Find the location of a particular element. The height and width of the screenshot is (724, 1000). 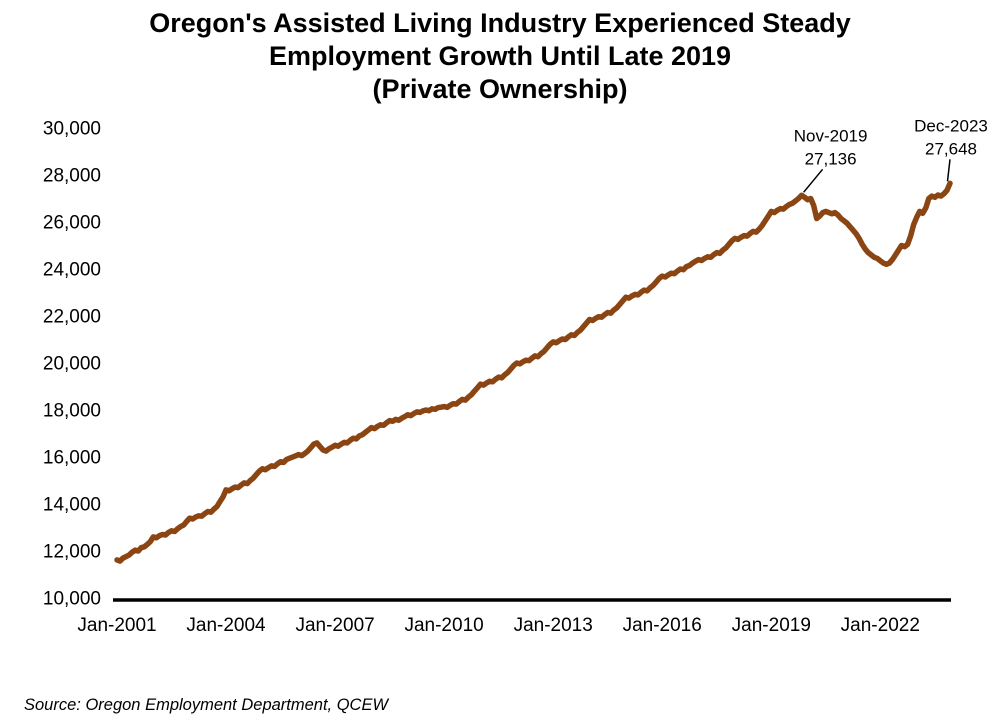

y-axis-tick-label: 16,000 is located at coordinates (72, 458).